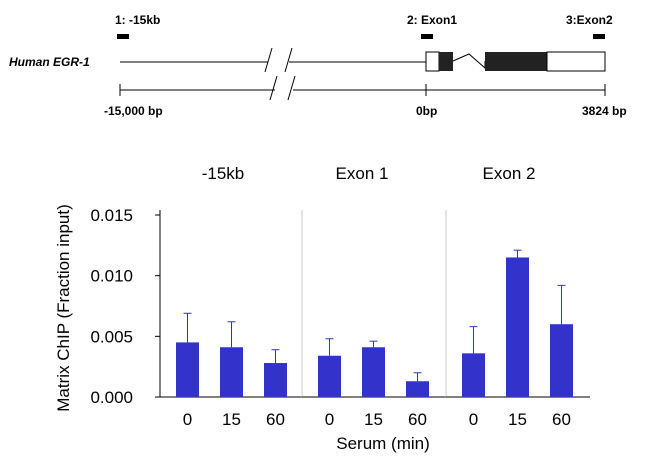  I want to click on primer-label-2: 2: Exon1, so click(432, 20).